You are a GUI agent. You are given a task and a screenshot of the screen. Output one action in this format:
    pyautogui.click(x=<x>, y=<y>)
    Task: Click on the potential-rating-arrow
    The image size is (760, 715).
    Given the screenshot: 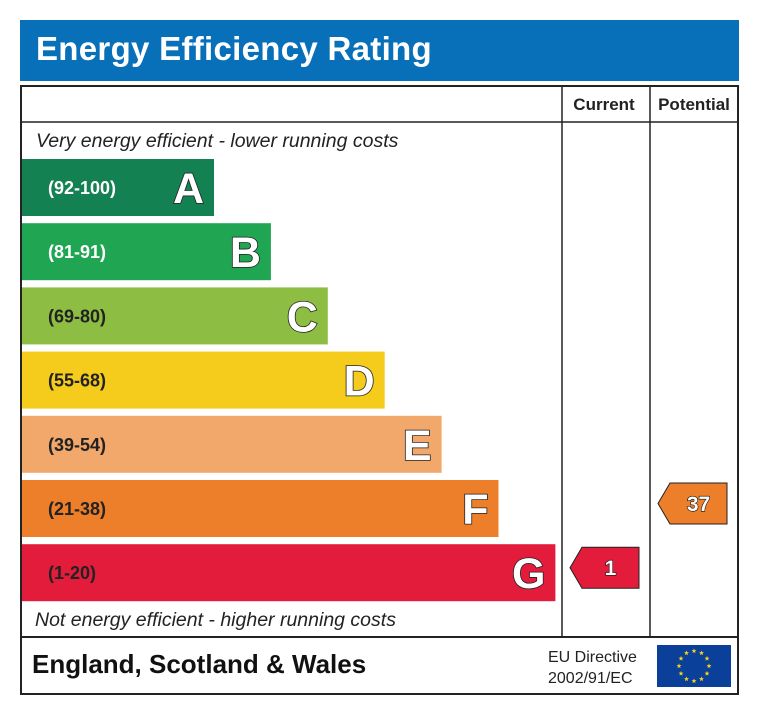 What is the action you would take?
    pyautogui.click(x=692, y=503)
    